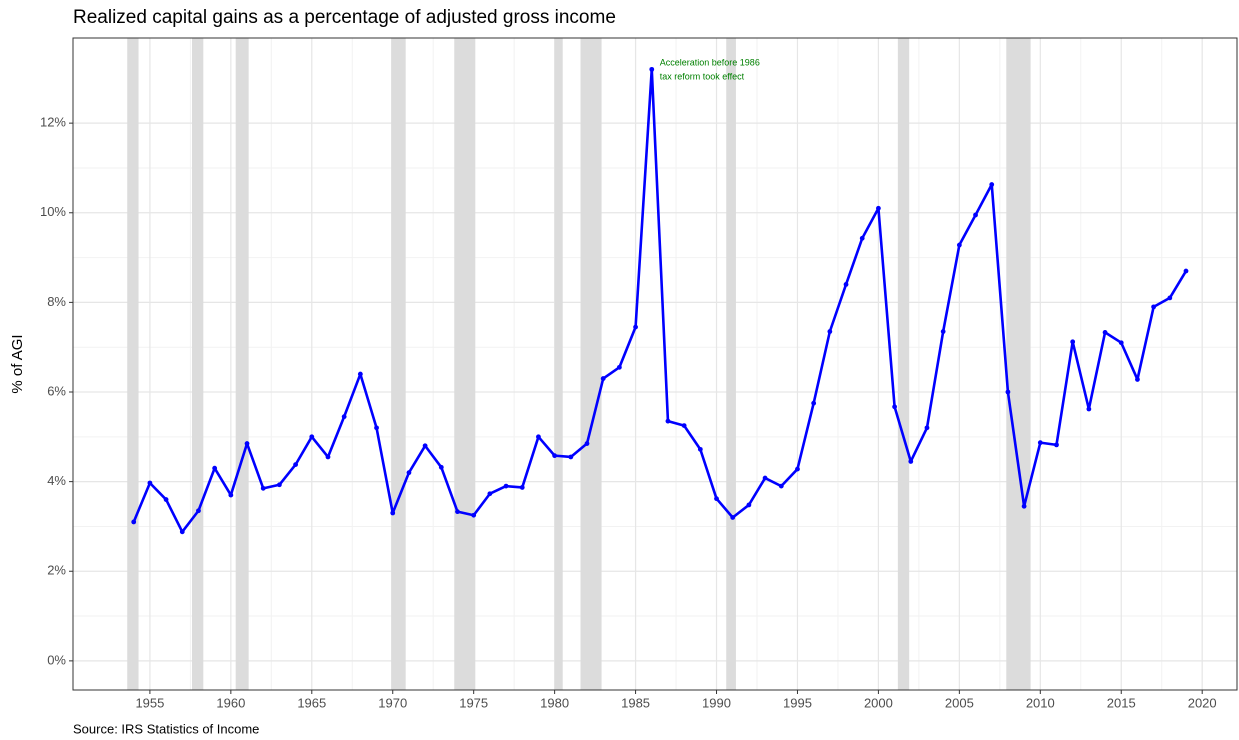 The width and height of the screenshot is (1239, 740). What do you see at coordinates (17, 363) in the screenshot?
I see `y-axis-label: % of AGI` at bounding box center [17, 363].